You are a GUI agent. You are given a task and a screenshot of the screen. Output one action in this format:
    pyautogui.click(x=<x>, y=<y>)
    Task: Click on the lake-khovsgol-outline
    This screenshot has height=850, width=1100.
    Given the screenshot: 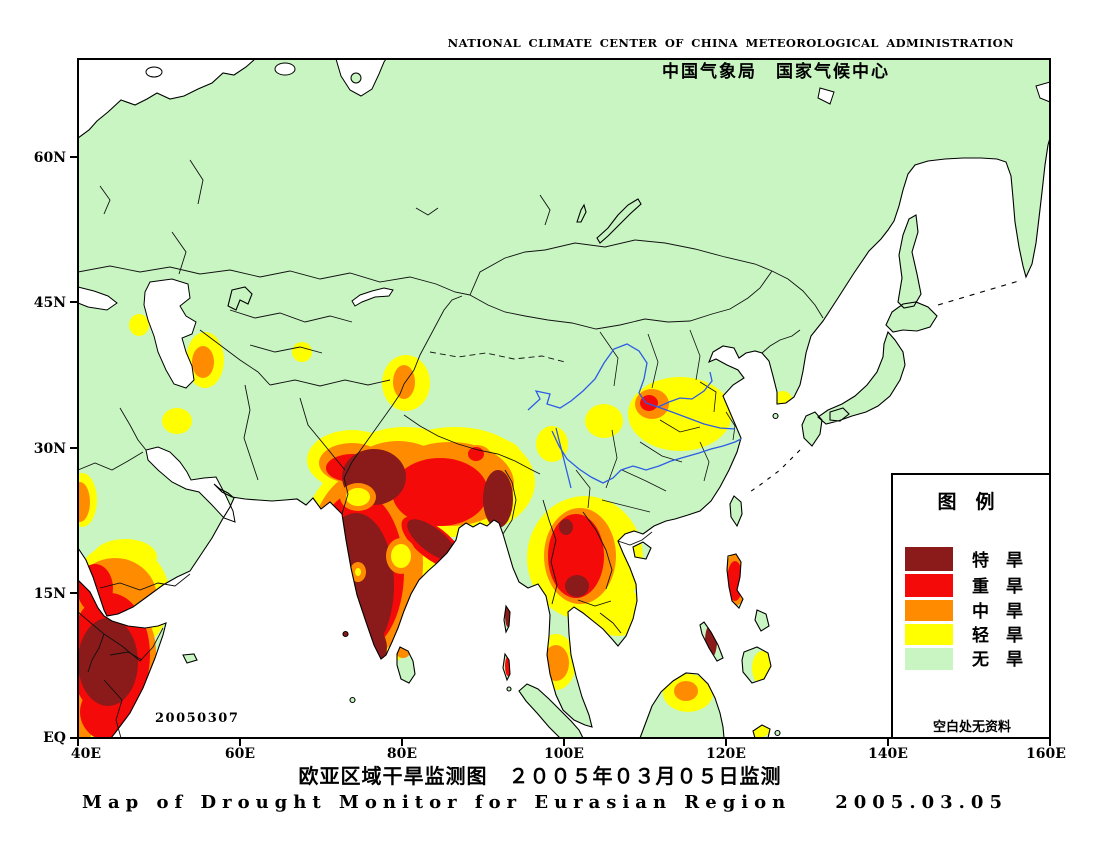 What is the action you would take?
    pyautogui.click(x=581, y=213)
    